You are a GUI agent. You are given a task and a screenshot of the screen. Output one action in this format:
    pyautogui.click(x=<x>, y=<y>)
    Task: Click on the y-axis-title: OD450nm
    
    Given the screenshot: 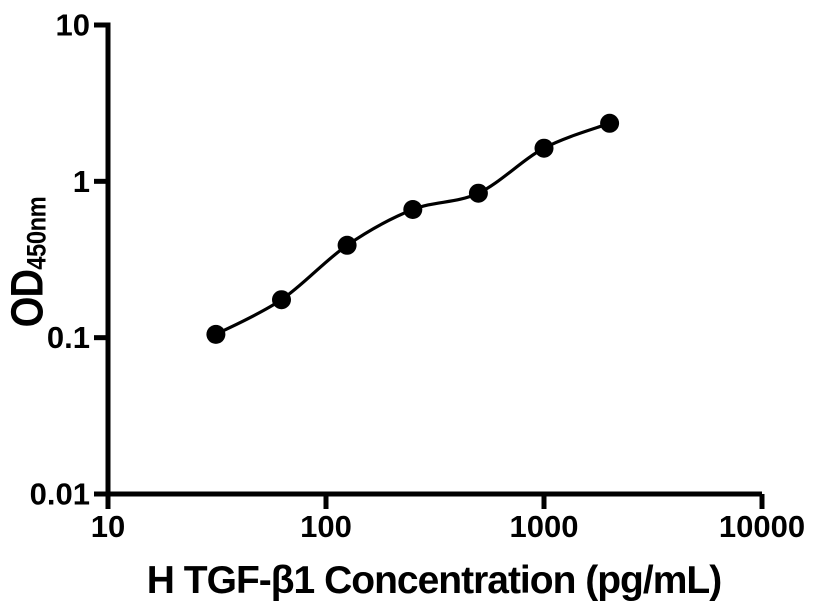 What is the action you would take?
    pyautogui.click(x=27, y=262)
    